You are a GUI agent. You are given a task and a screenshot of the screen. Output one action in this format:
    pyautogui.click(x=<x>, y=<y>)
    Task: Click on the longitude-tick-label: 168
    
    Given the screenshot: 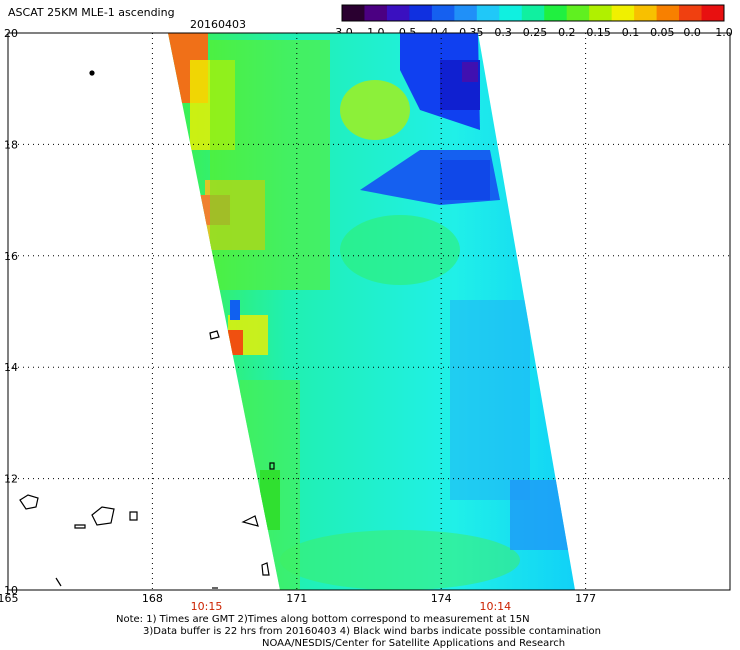 What is the action you would take?
    pyautogui.click(x=152, y=598)
    